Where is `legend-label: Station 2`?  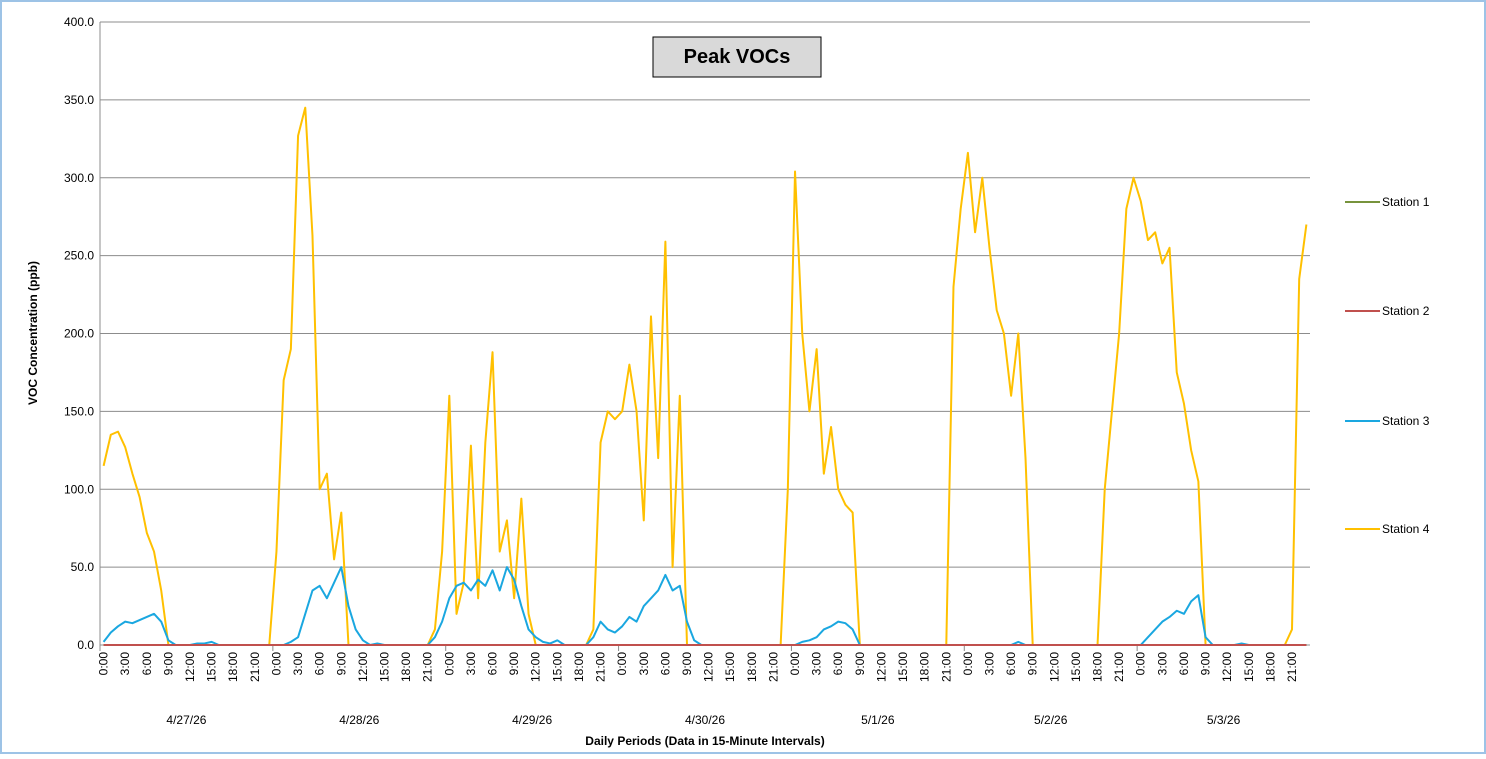 legend-label: Station 2 is located at coordinates (1406, 311).